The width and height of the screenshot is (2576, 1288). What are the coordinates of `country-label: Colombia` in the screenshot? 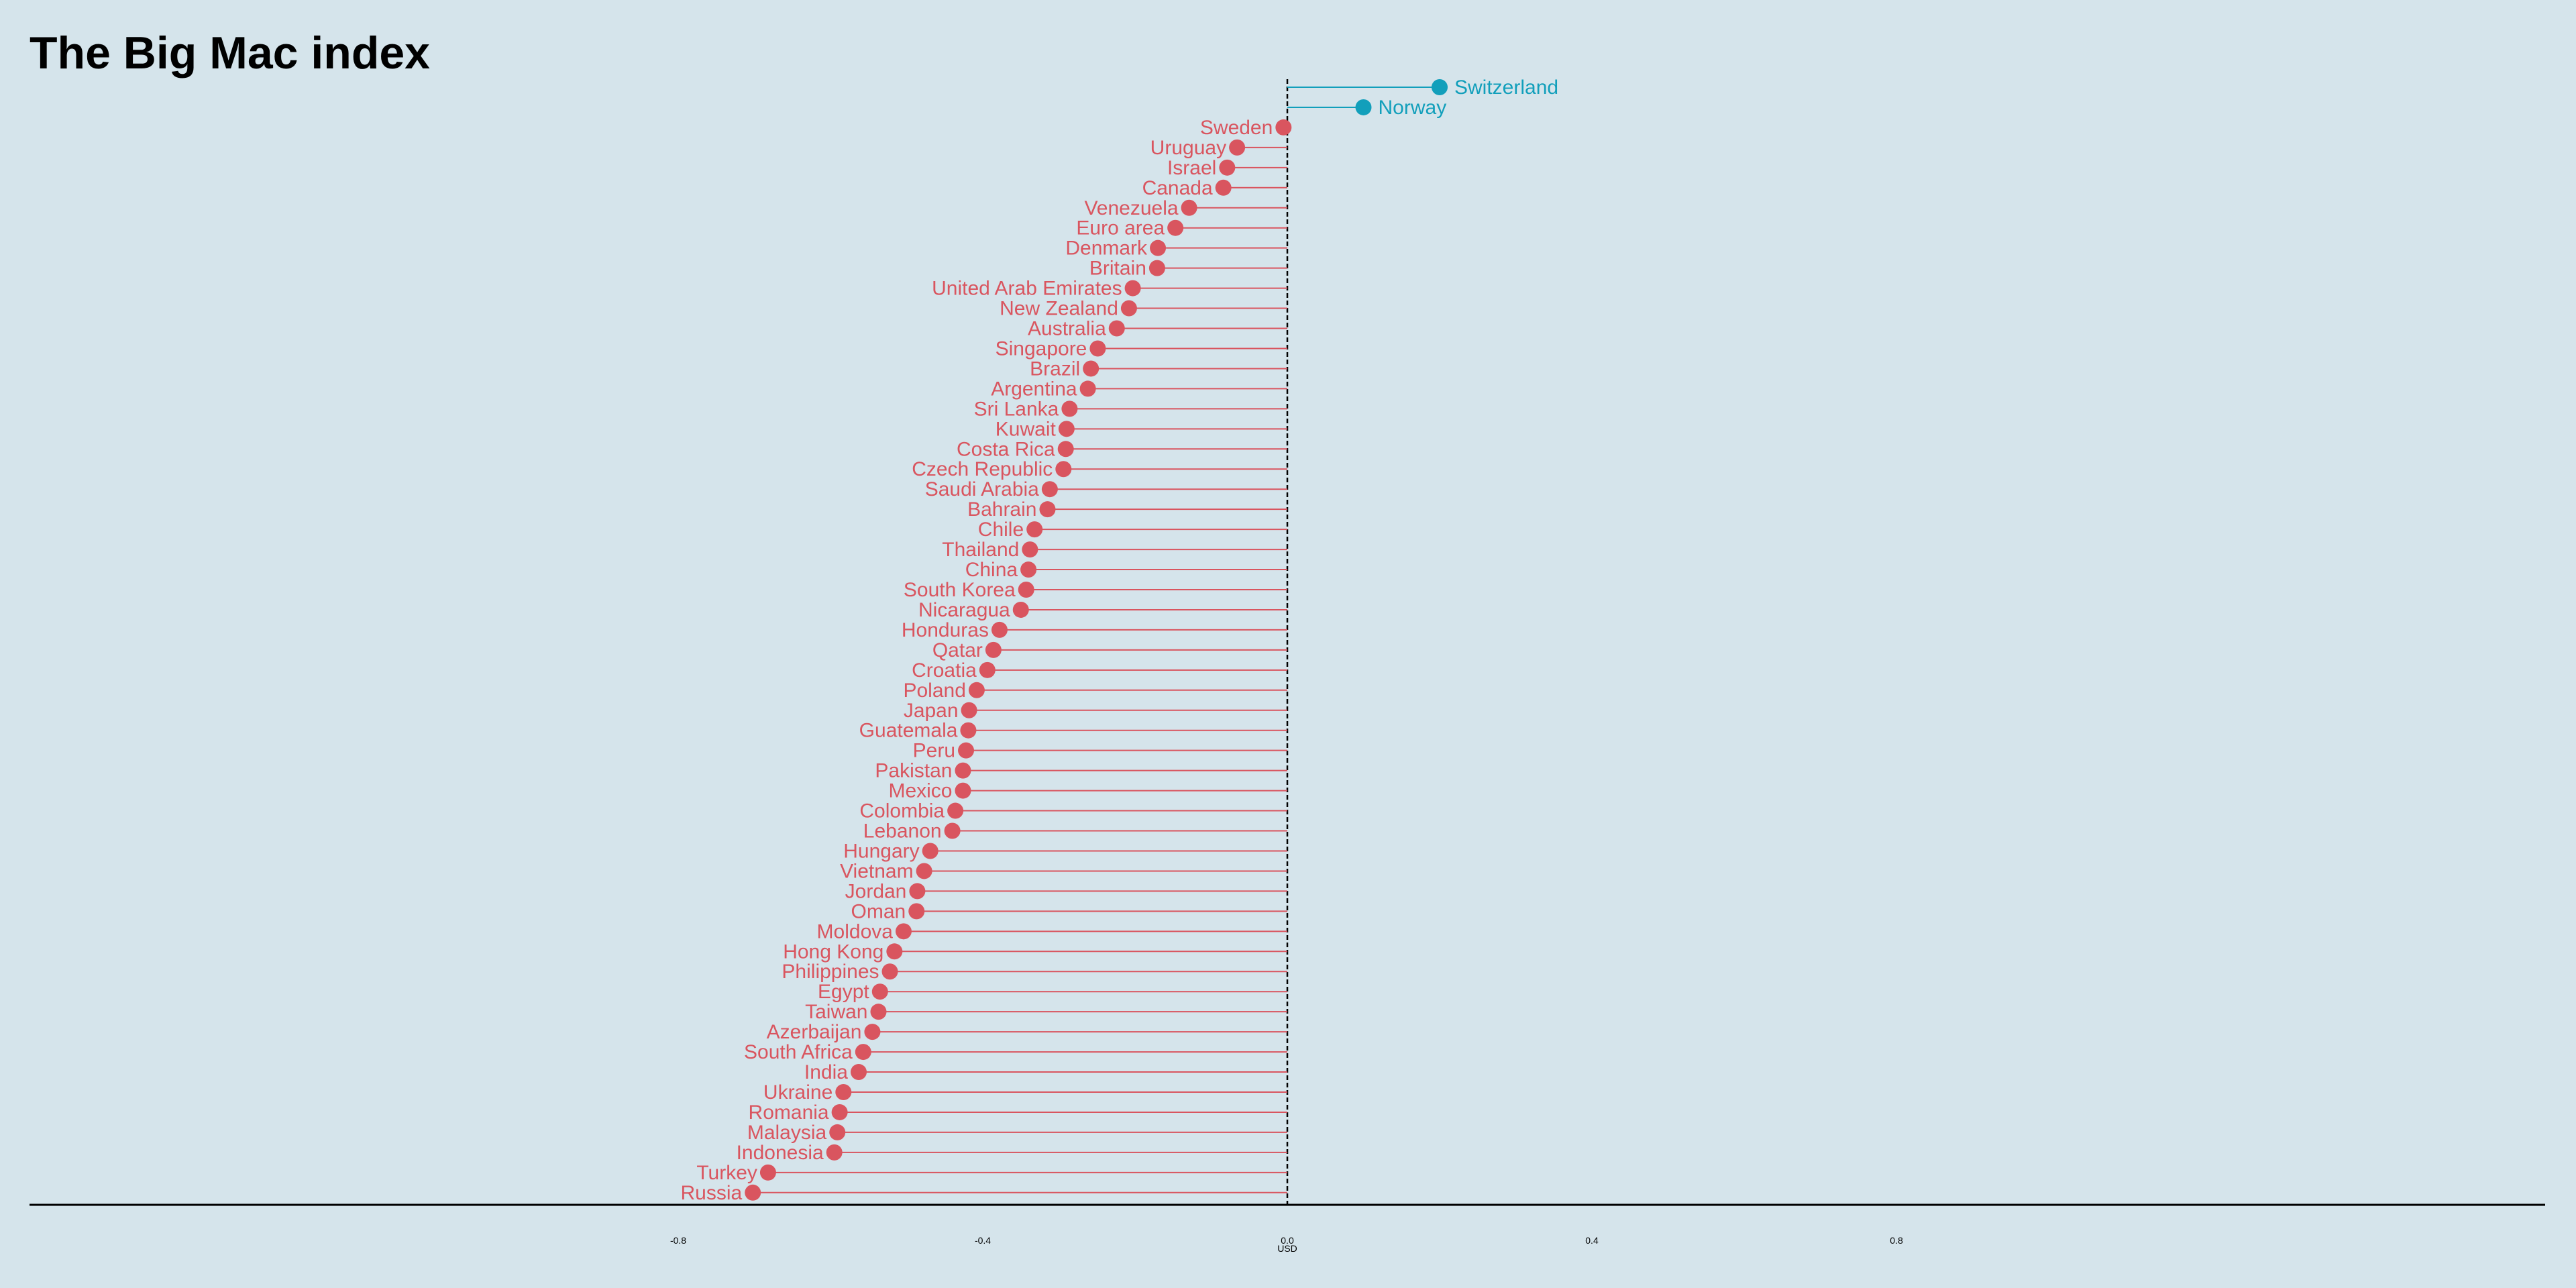 It's located at (902, 811).